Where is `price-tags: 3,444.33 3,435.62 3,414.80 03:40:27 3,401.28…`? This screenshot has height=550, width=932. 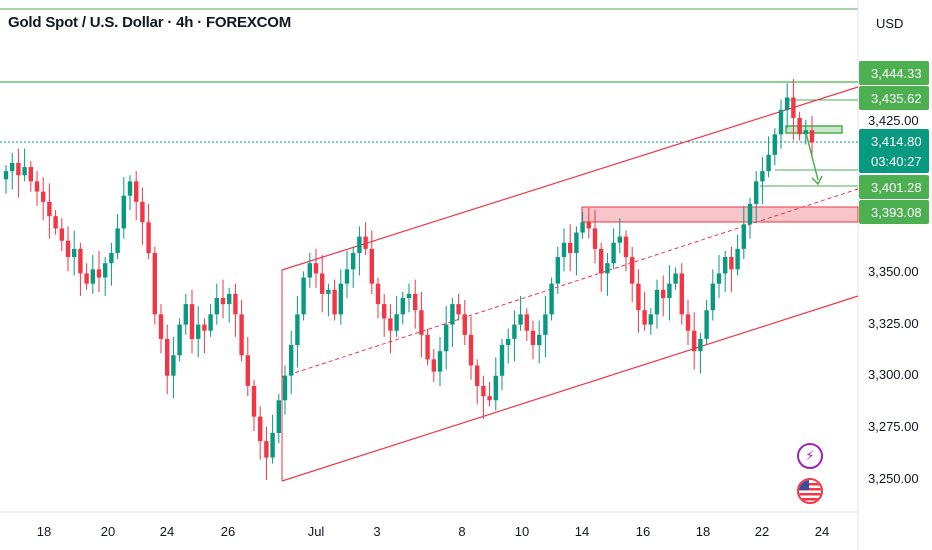
price-tags: 3,444.33 3,435.62 3,414.80 03:40:27 3,401.28… is located at coordinates (894, 142).